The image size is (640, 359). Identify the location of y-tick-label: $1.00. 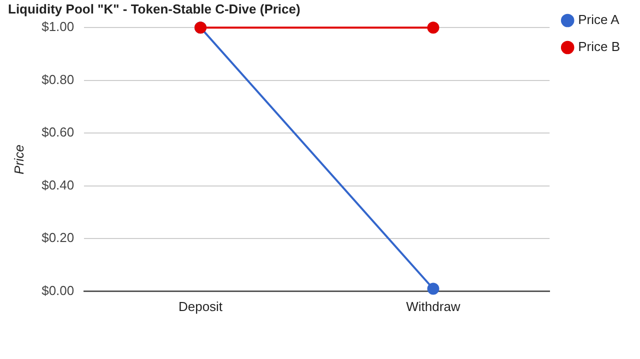
(58, 26).